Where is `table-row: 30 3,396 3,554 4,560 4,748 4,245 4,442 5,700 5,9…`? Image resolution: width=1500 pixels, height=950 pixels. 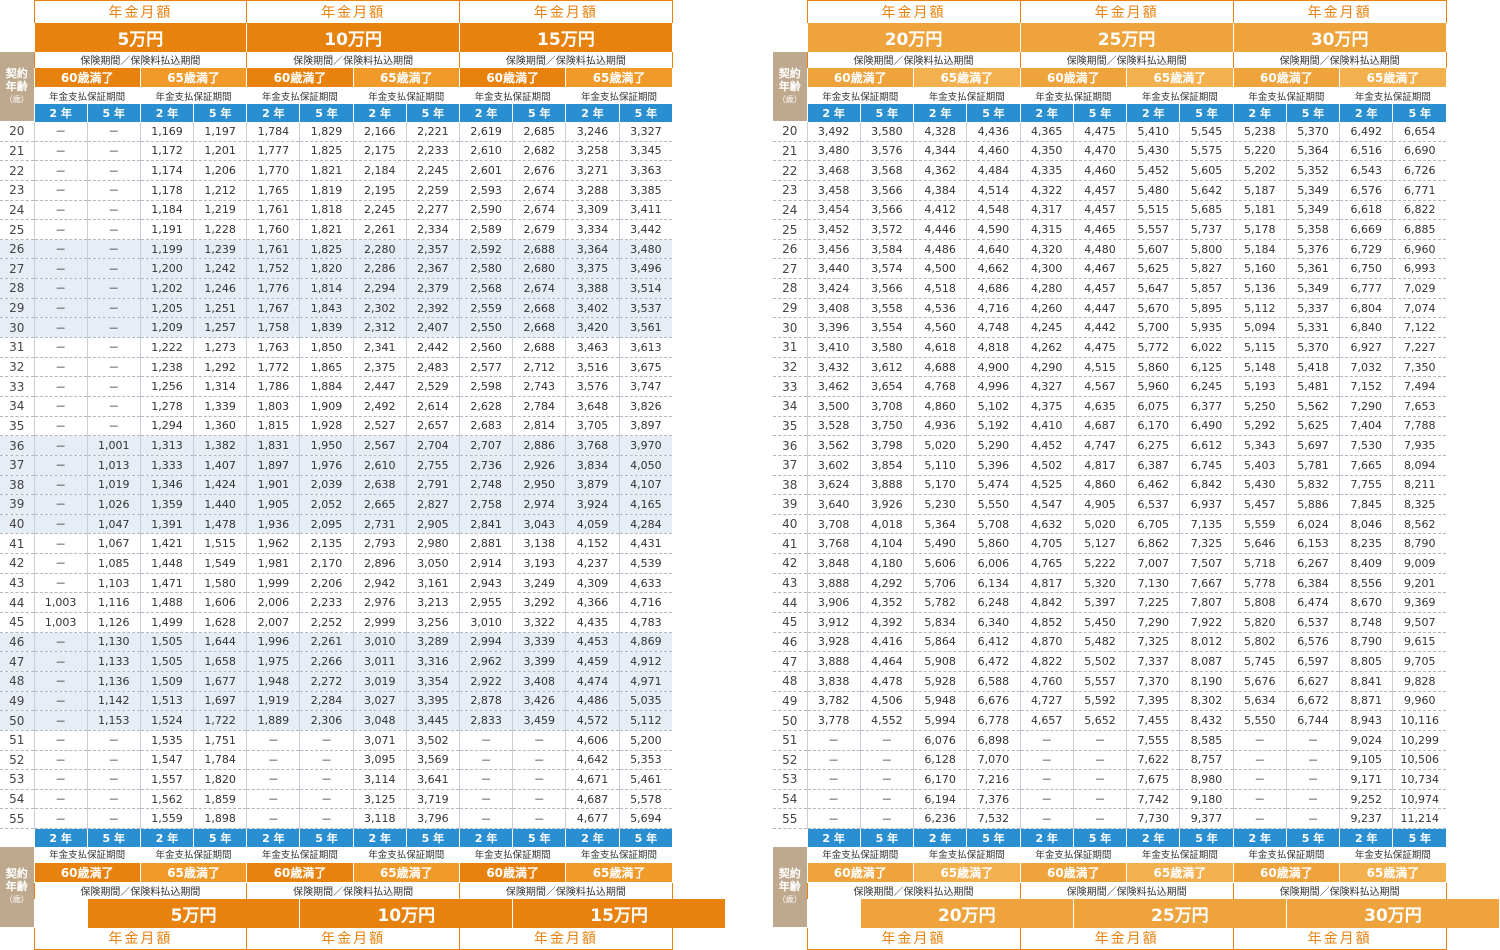 table-row: 30 3,396 3,554 4,560 4,748 4,245 4,442 5,700 5,9… is located at coordinates (1136, 328).